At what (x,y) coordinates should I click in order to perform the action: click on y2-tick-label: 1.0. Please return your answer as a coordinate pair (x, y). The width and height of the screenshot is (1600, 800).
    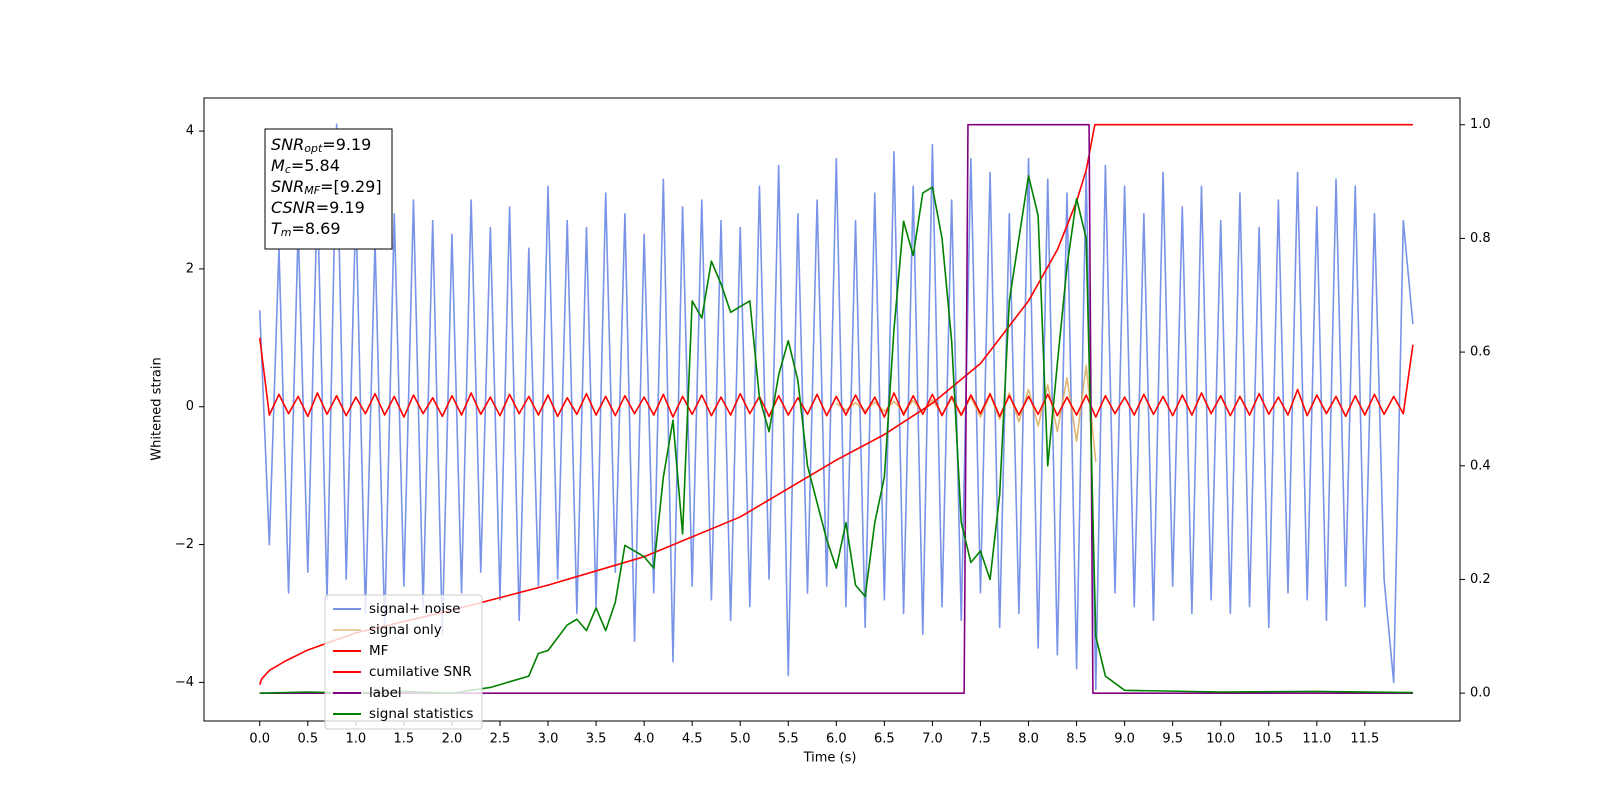
    Looking at the image, I should click on (1480, 124).